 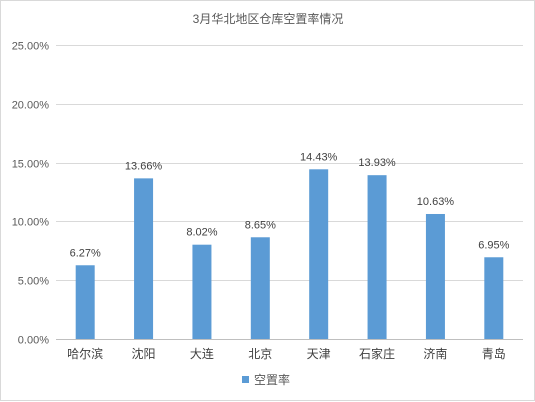 I want to click on y-axis-ticks: 0.00% 5.00% 10.00% 15.00% 20.00% 25.00%, so click(x=31, y=194).